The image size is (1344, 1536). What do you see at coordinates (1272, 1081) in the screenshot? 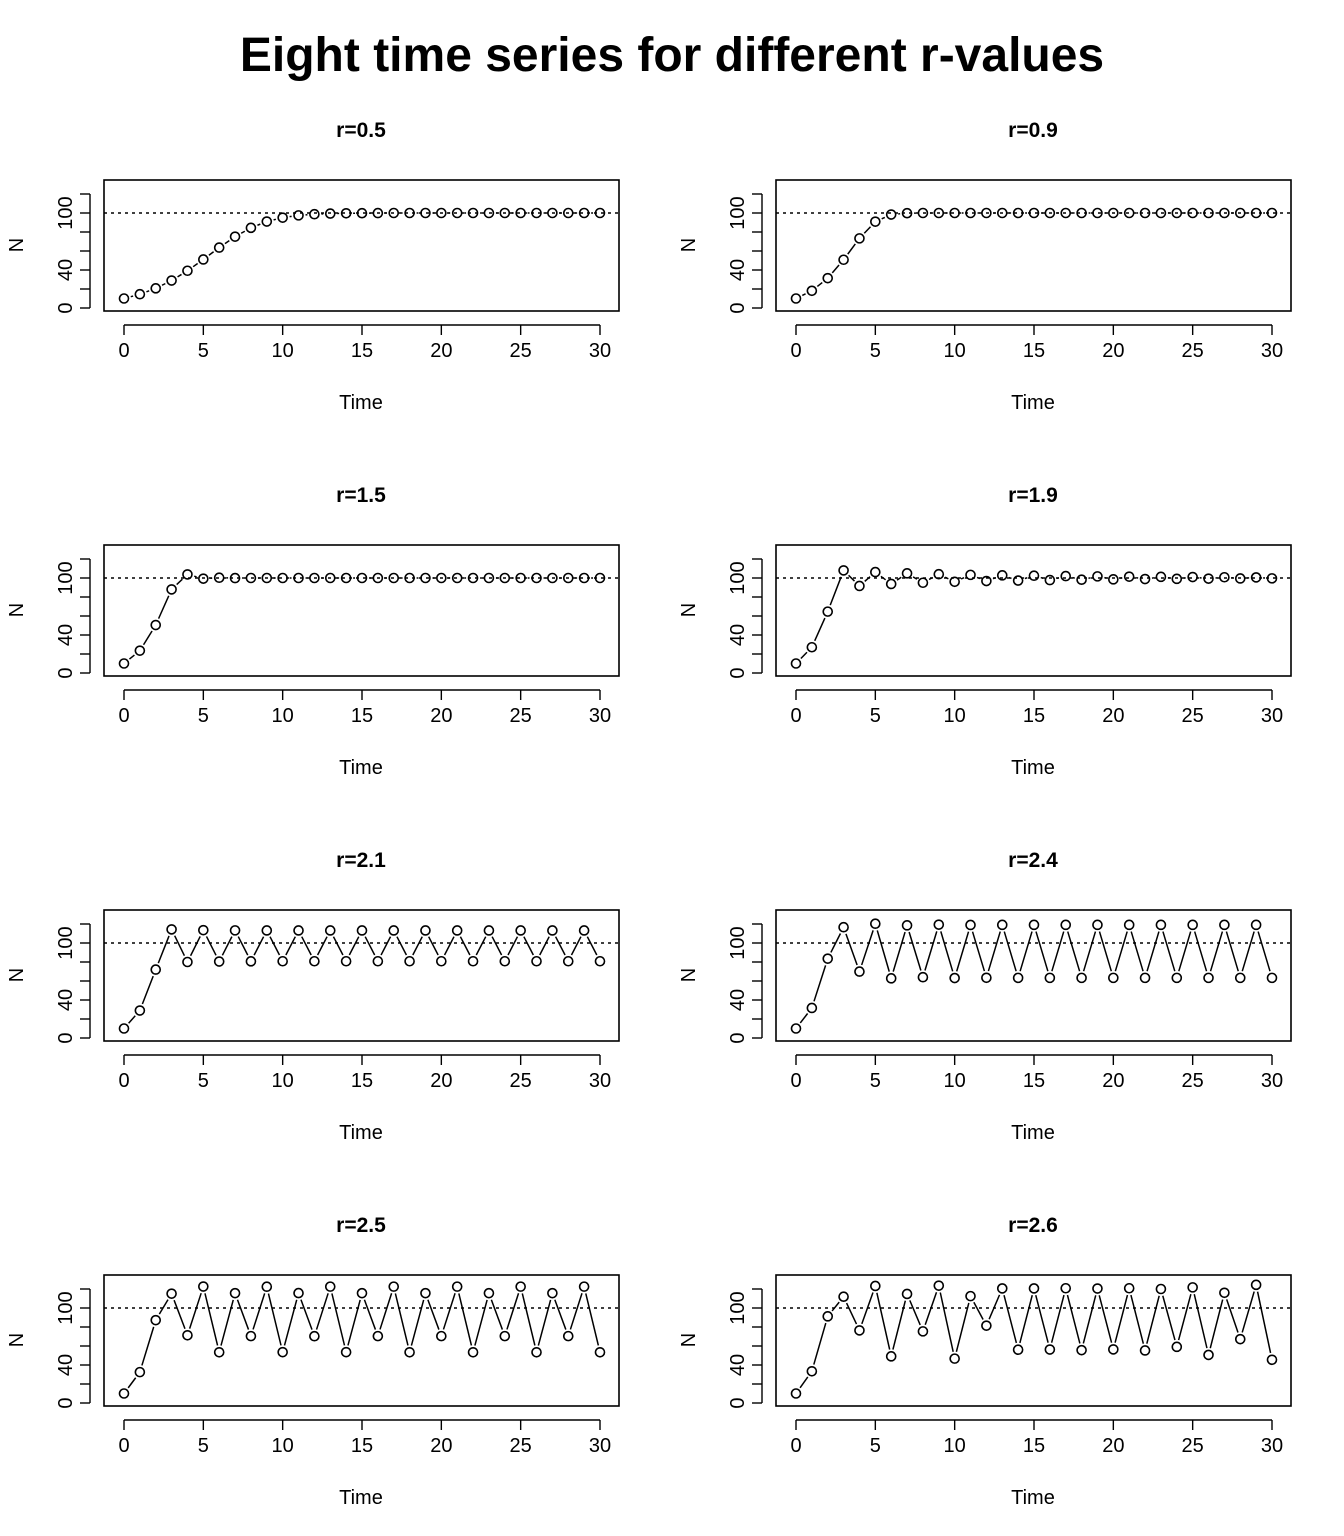
I see `x-tick-label: 30` at bounding box center [1272, 1081].